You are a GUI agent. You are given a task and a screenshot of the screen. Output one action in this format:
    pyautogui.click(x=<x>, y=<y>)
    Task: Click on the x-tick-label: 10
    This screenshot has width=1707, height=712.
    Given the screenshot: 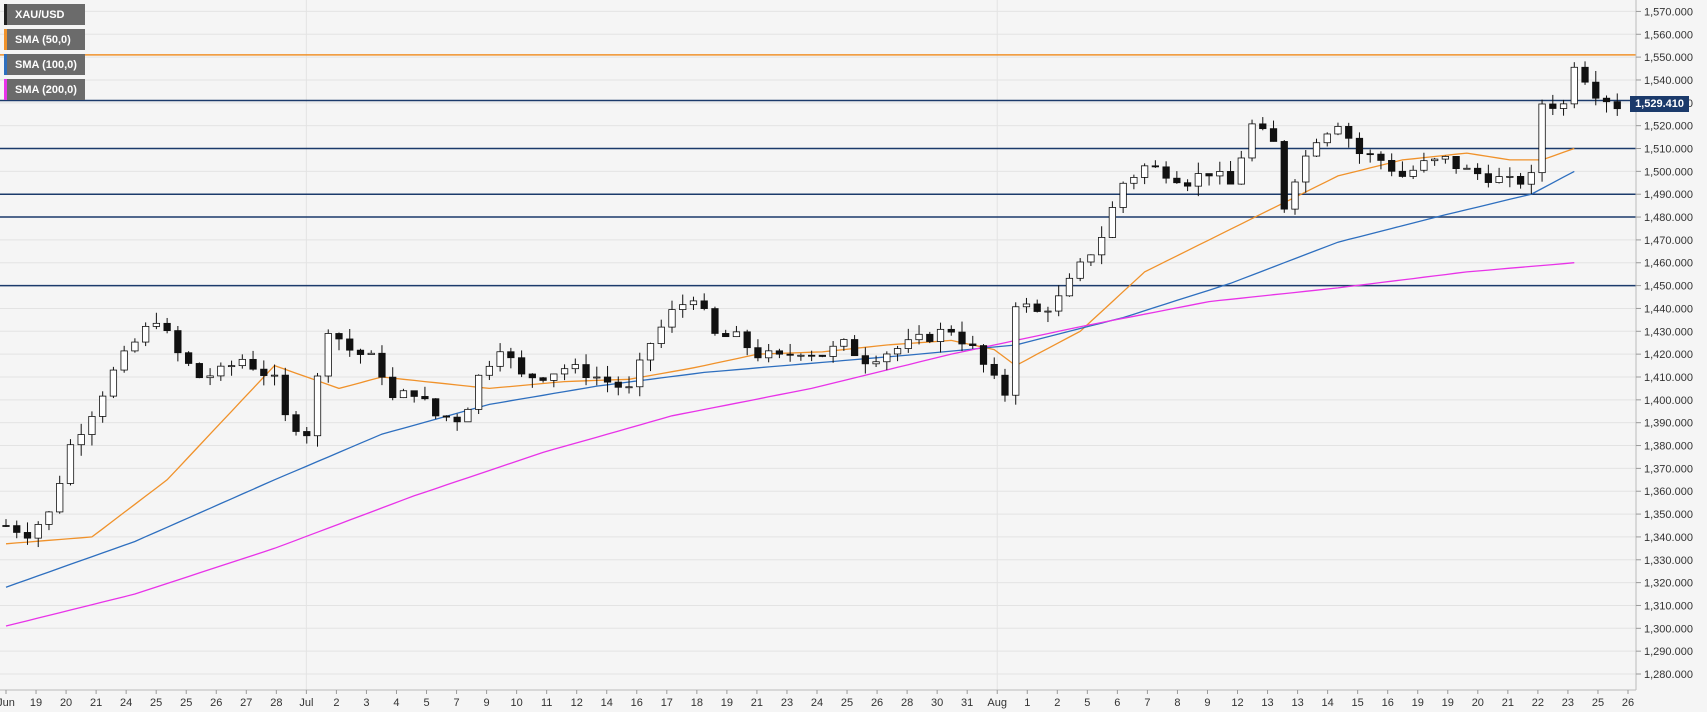 What is the action you would take?
    pyautogui.click(x=517, y=703)
    